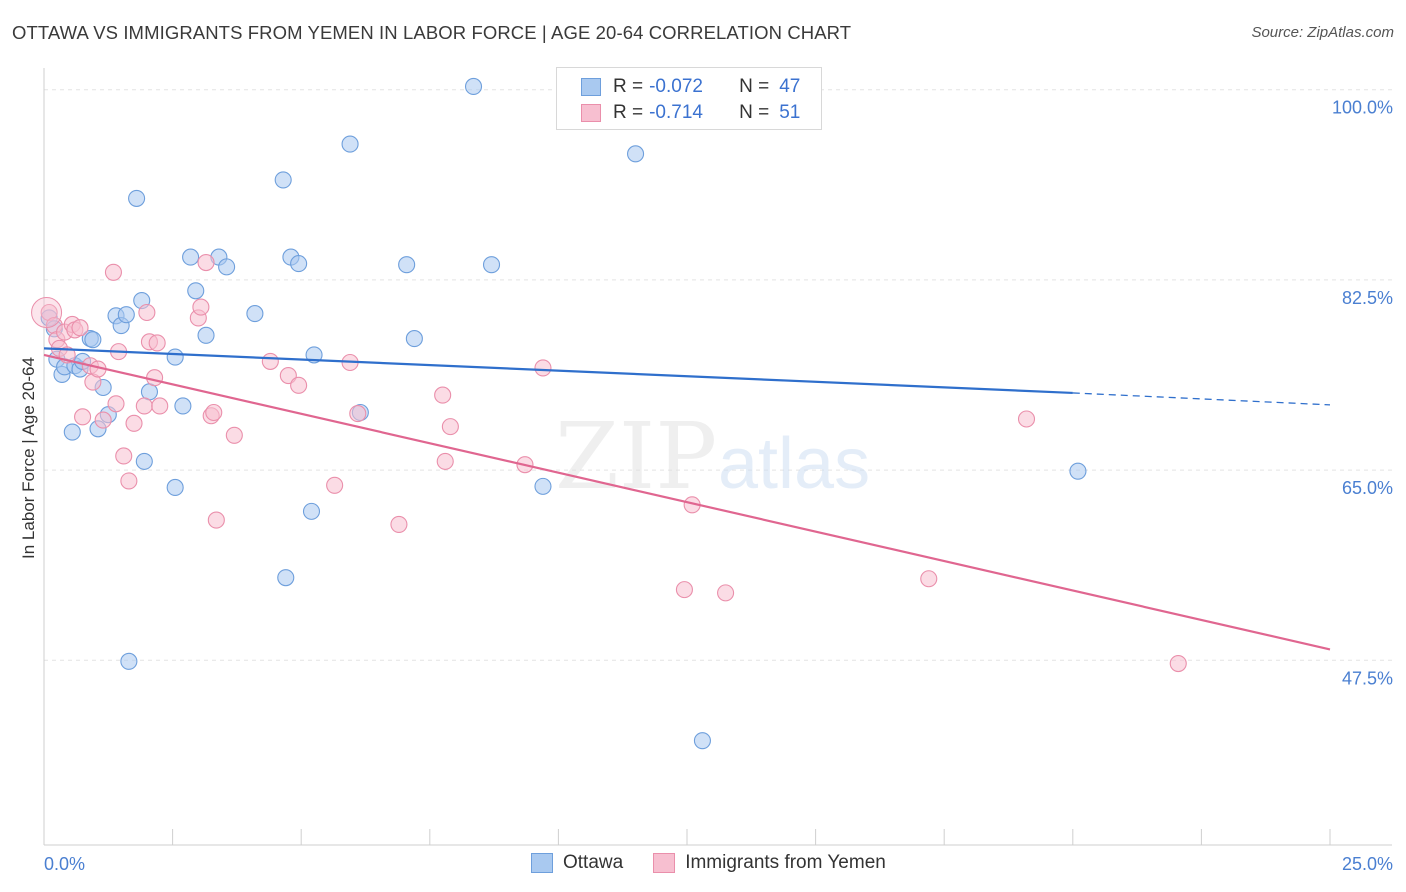  I want to click on legend-item-yemen: Immigrants from Yemen, so click(769, 863).